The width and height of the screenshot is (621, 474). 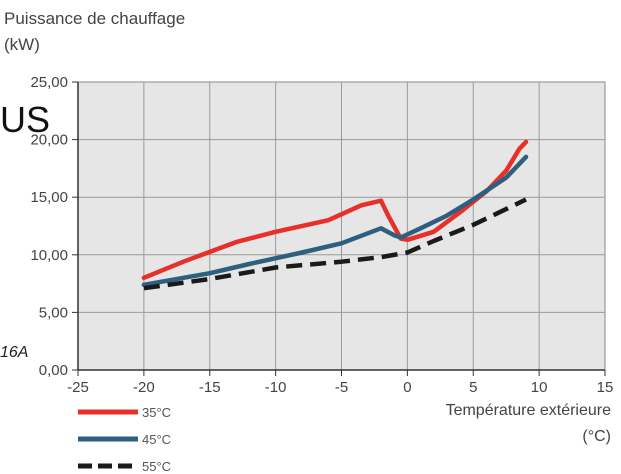 I want to click on x-tick-label: 10, so click(x=539, y=387).